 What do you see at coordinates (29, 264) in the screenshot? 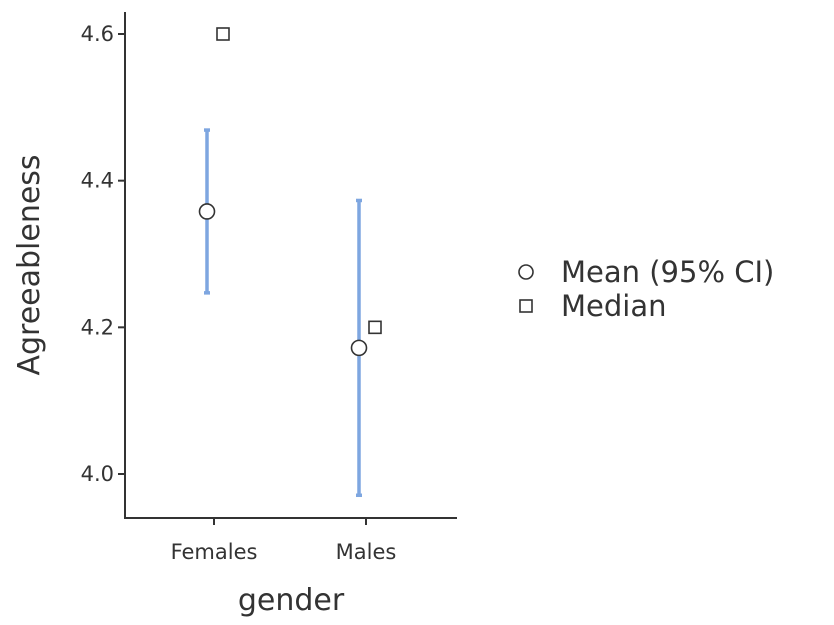
I see `y-axis-title: Agreeableness` at bounding box center [29, 264].